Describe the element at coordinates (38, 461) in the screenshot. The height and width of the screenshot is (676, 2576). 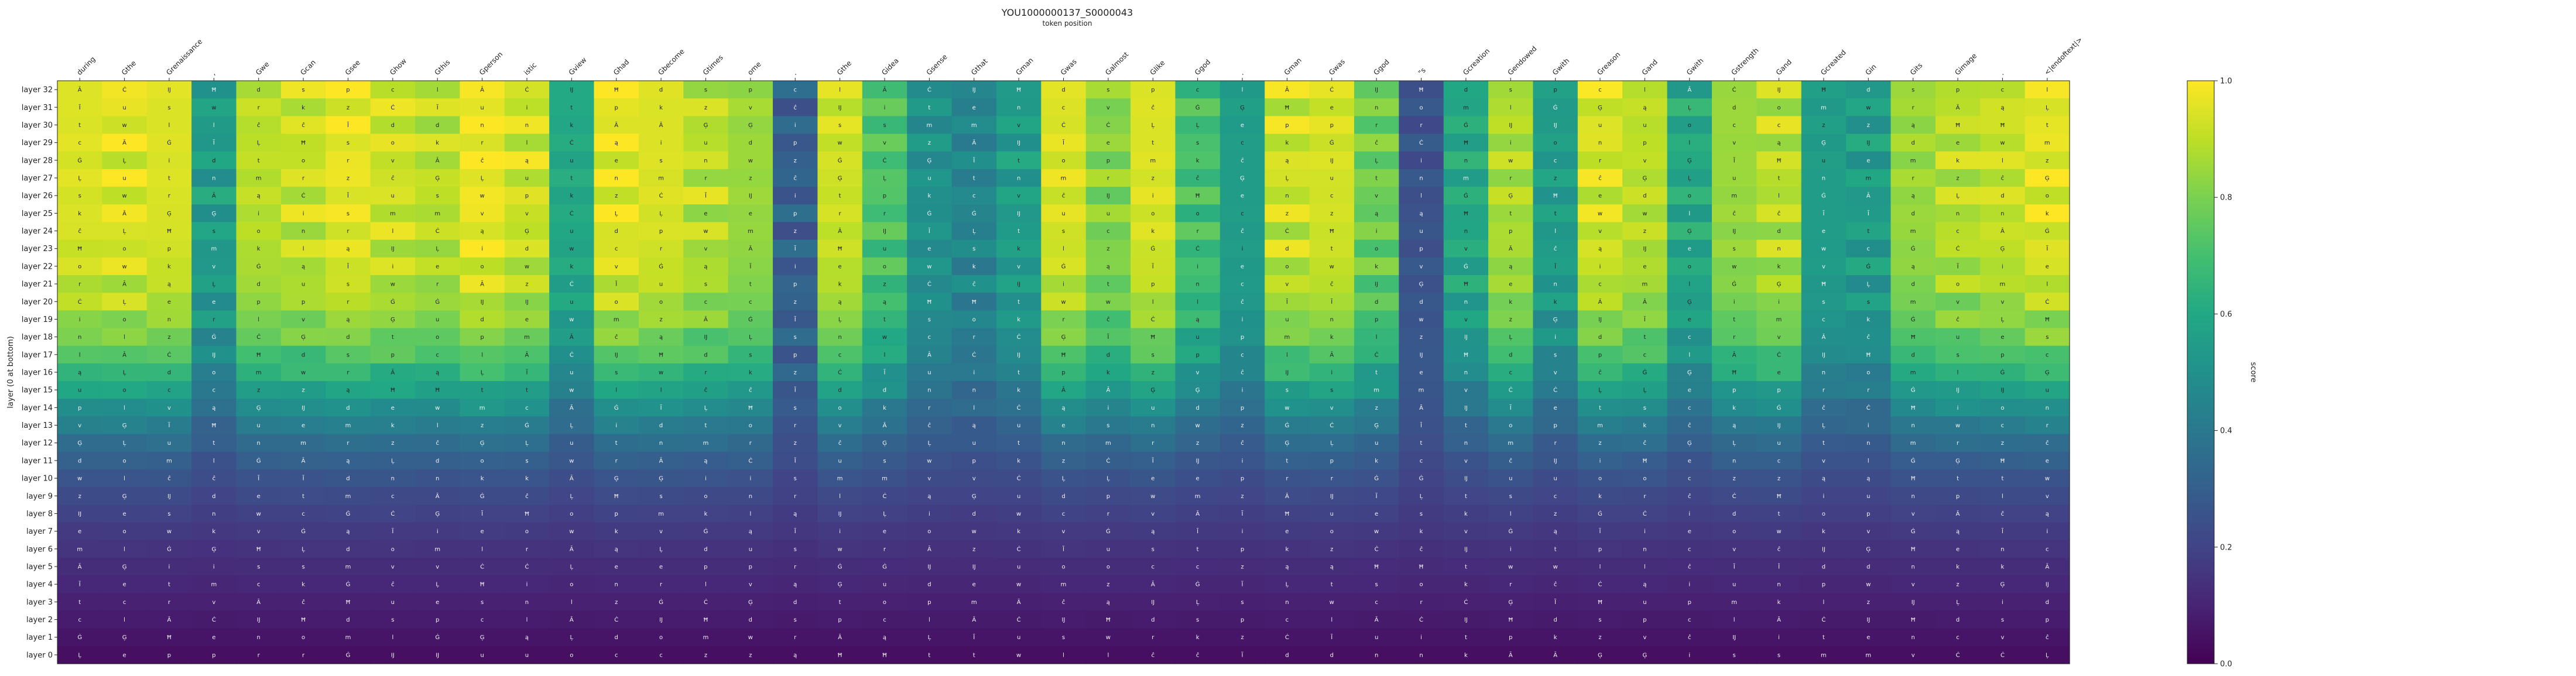
I see `y-tick-label: layer 11` at that location.